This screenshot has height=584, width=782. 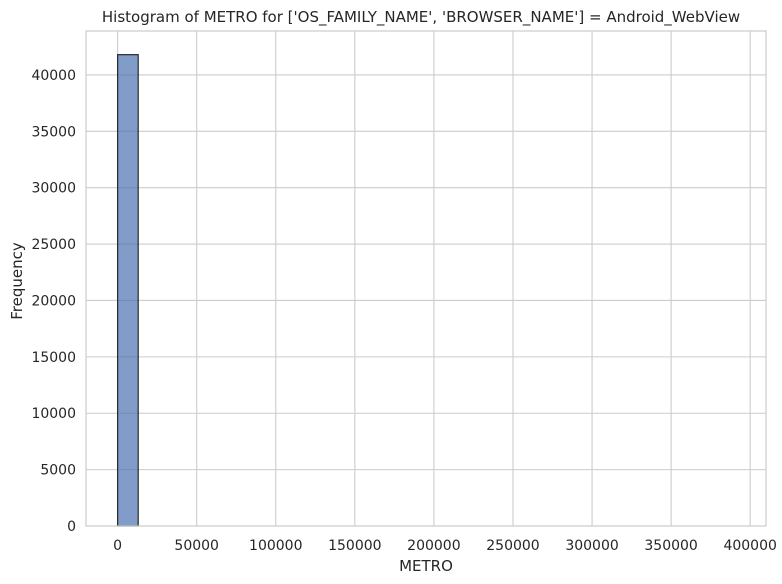 I want to click on y-tick-label: 5000, so click(x=58, y=471).